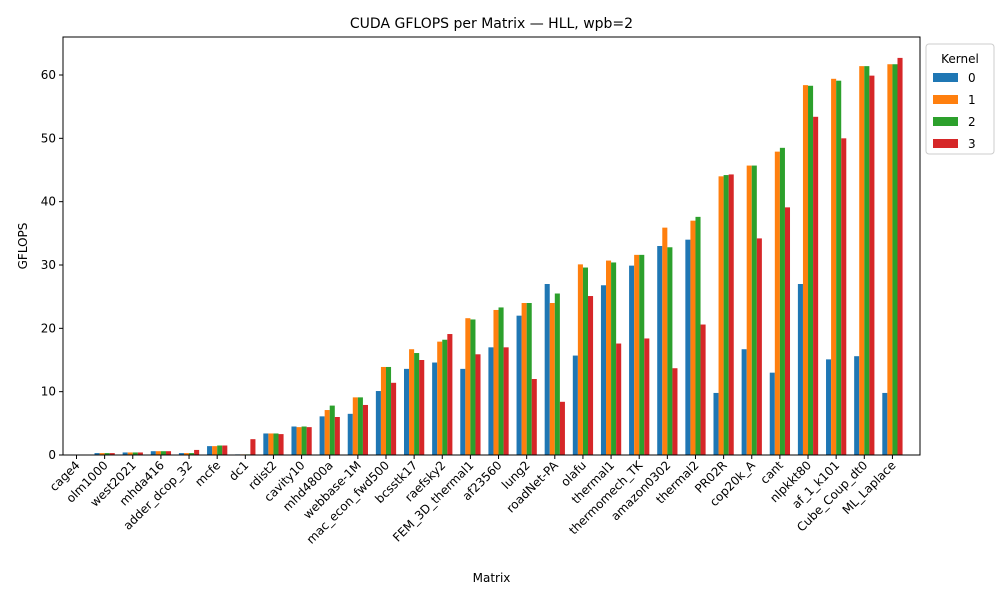 The width and height of the screenshot is (1000, 600). Describe the element at coordinates (253, 447) in the screenshot. I see `bar-kernel-3-dc1` at that location.